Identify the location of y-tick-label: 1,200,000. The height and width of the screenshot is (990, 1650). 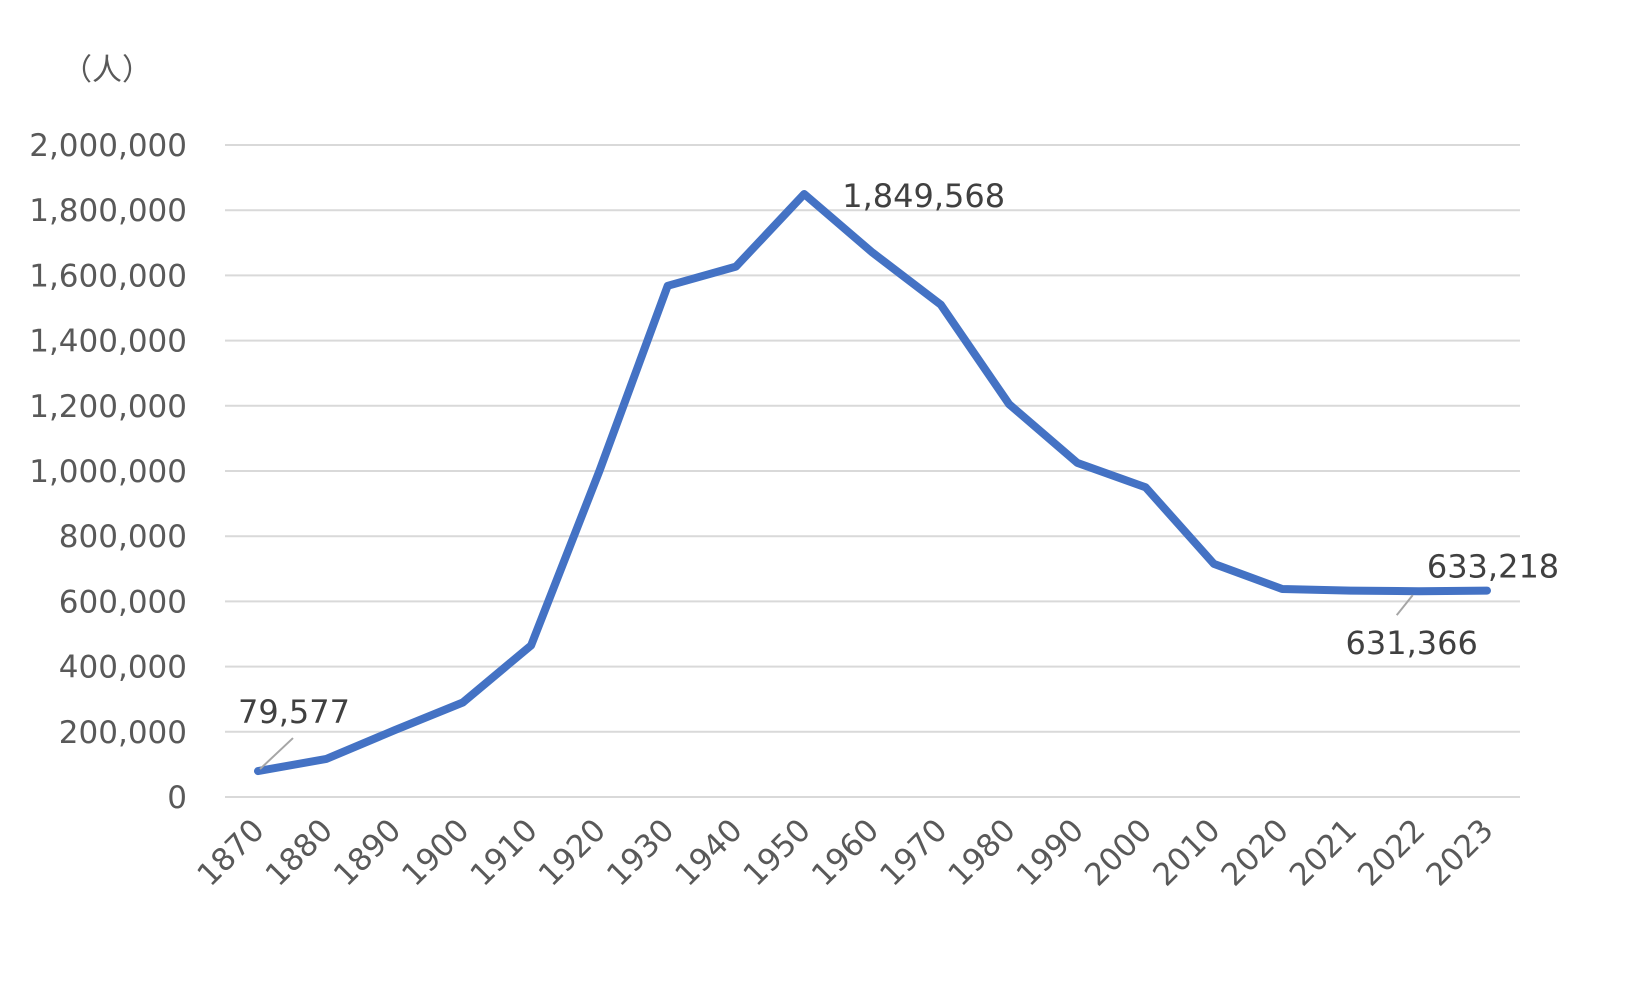
(108, 407).